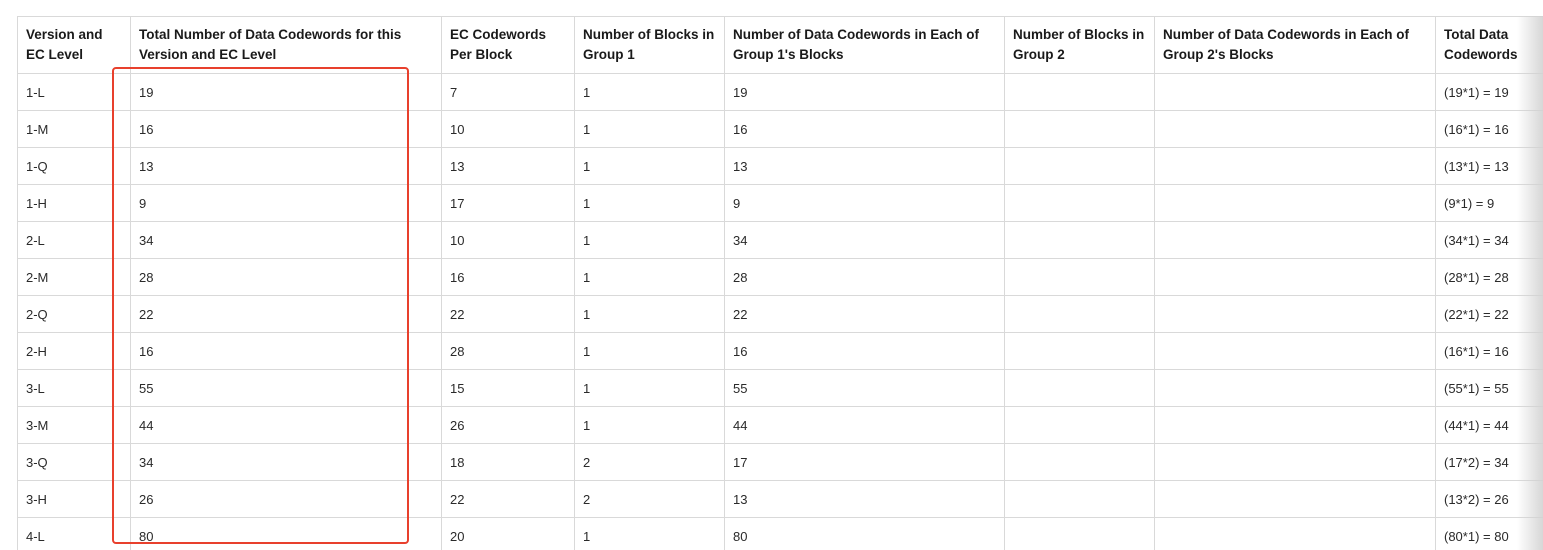 This screenshot has height=550, width=1543. I want to click on table-row: 2-M 28 16 1 28 (28*1) = 28, so click(780, 277).